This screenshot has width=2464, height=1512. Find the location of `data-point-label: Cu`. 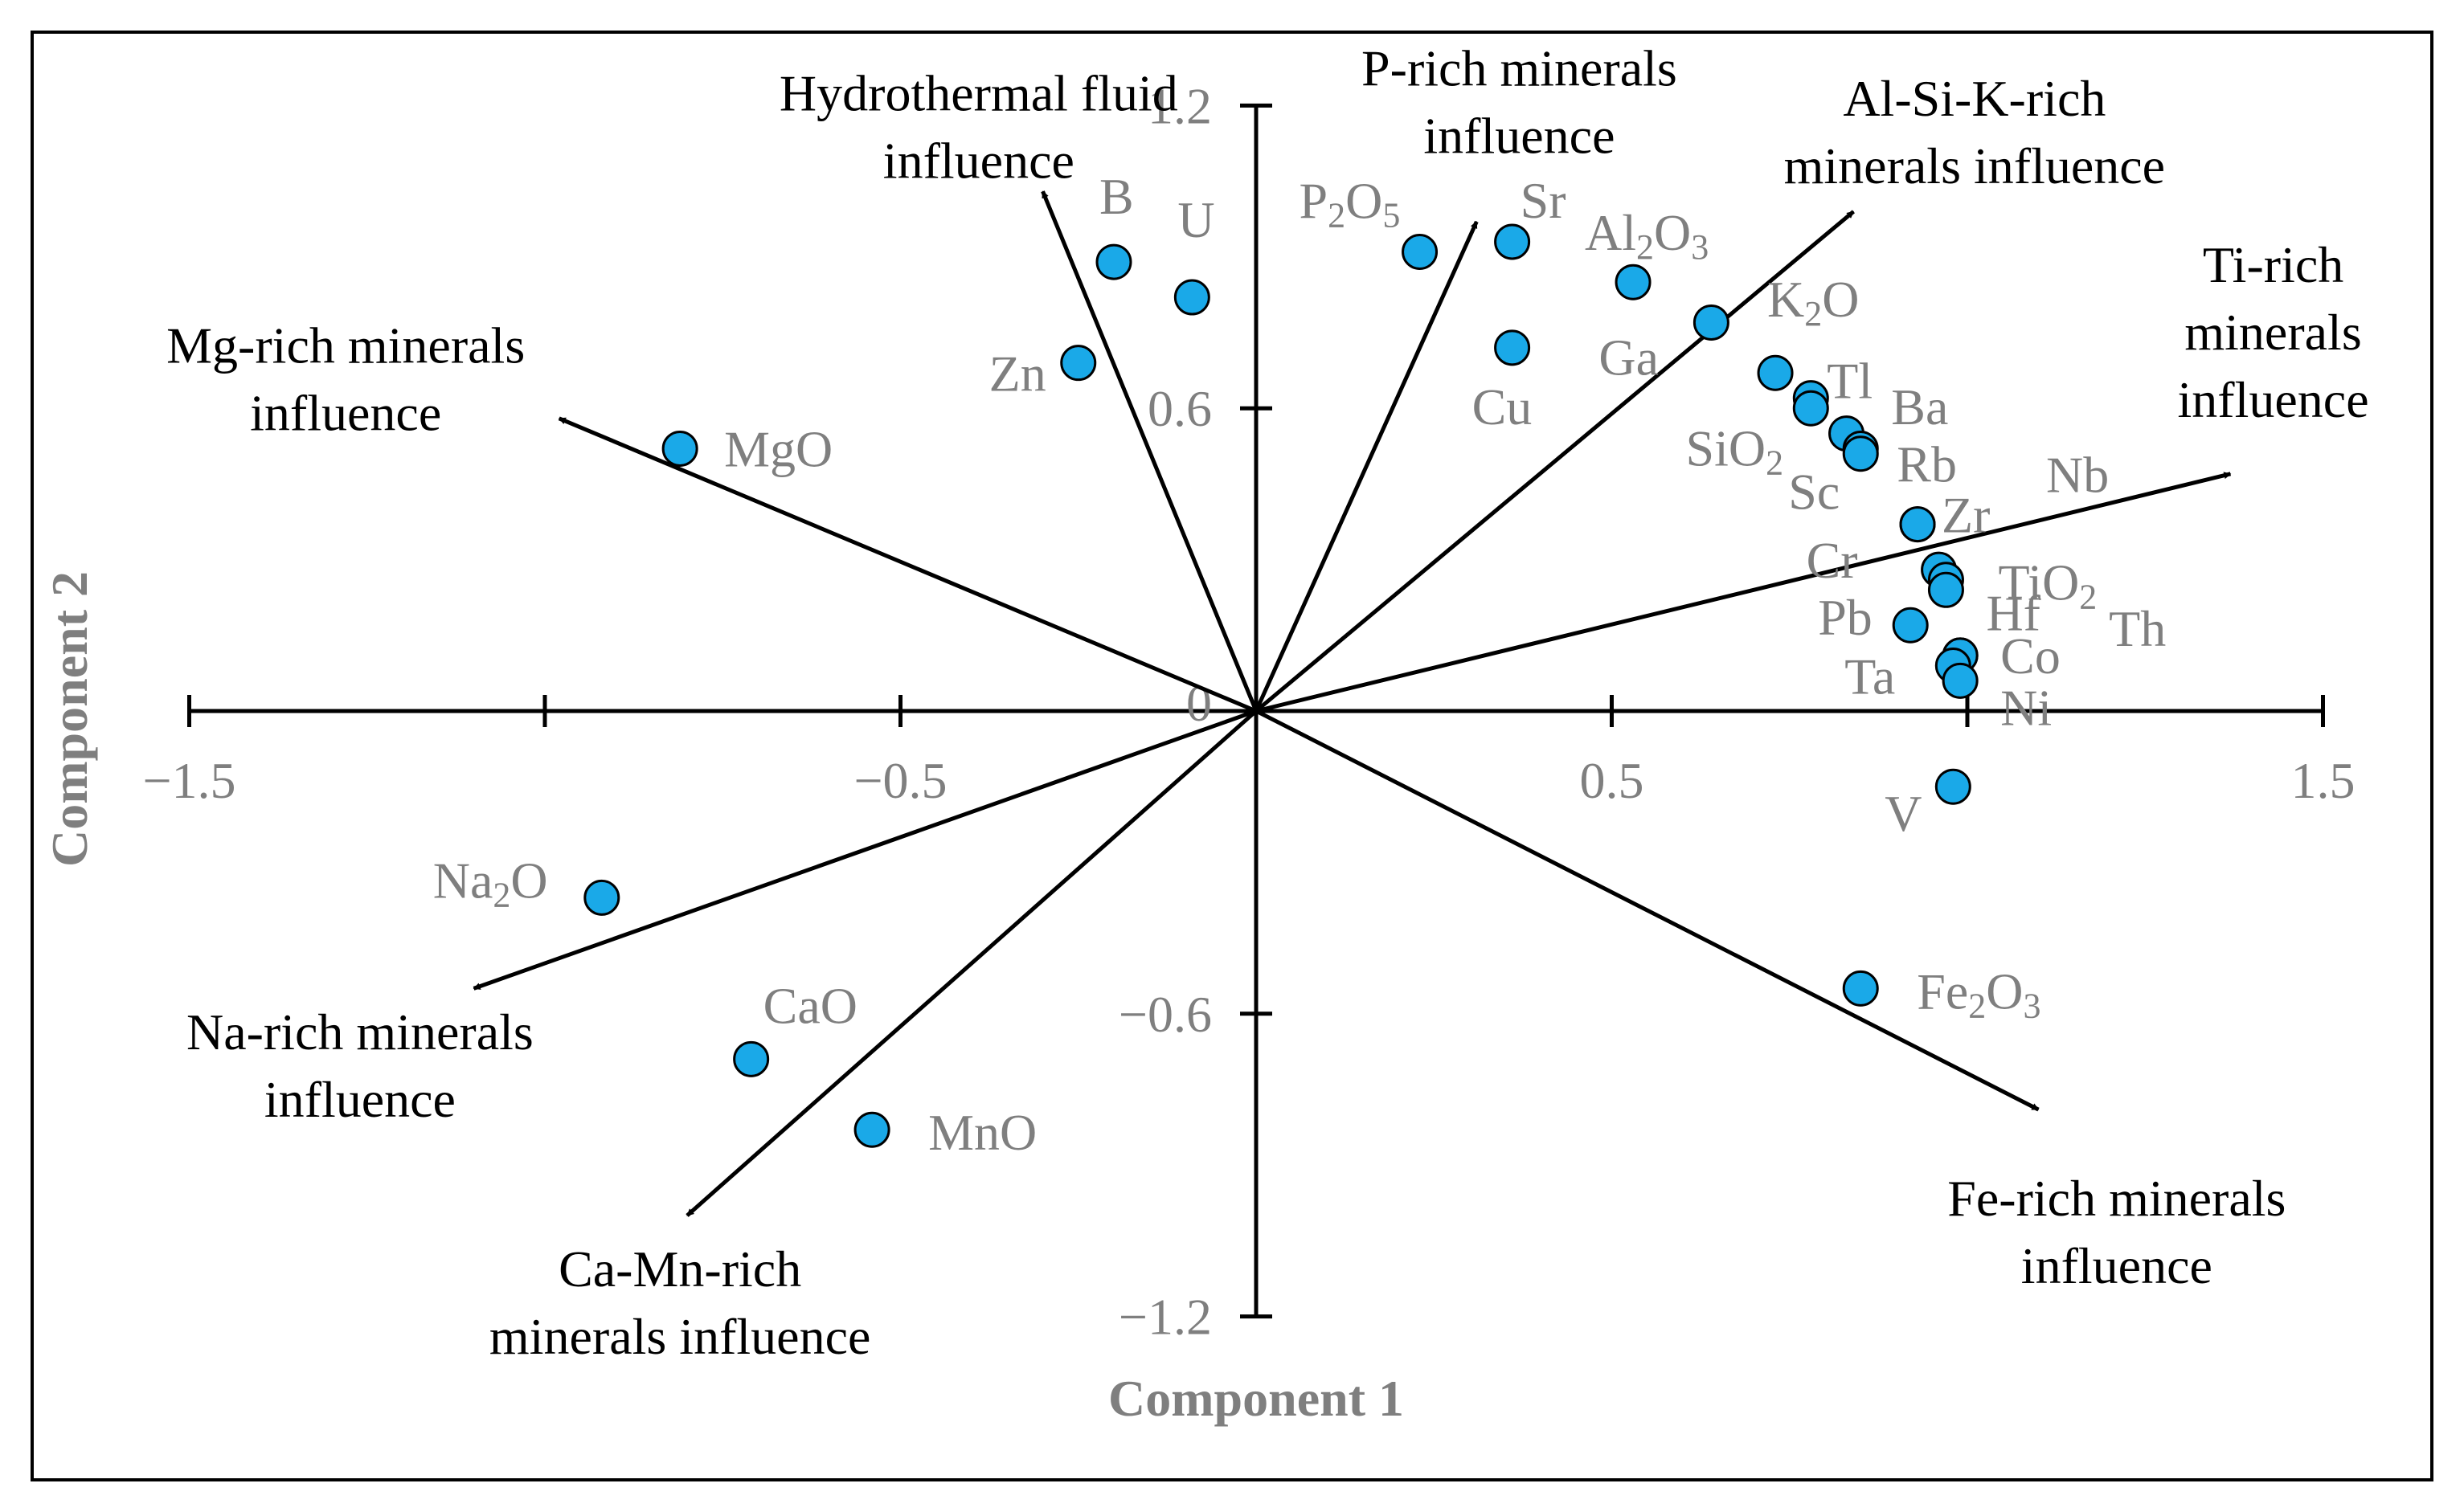

data-point-label: Cu is located at coordinates (1502, 406).